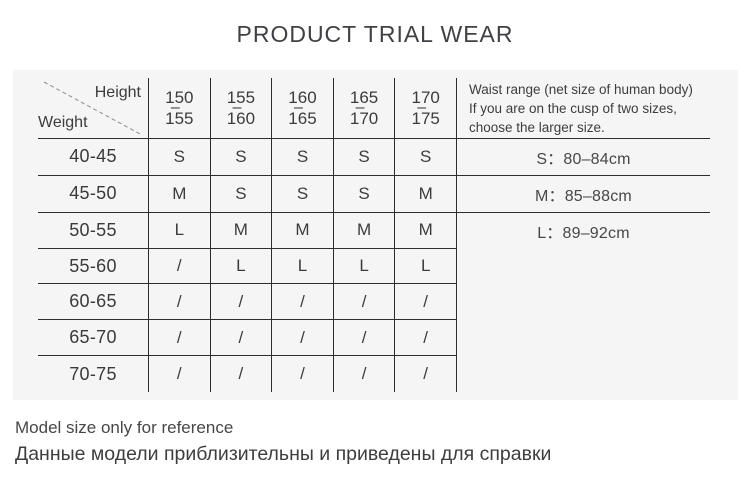  What do you see at coordinates (582, 193) in the screenshot?
I see `waist-range-cell: M：85–88cm` at bounding box center [582, 193].